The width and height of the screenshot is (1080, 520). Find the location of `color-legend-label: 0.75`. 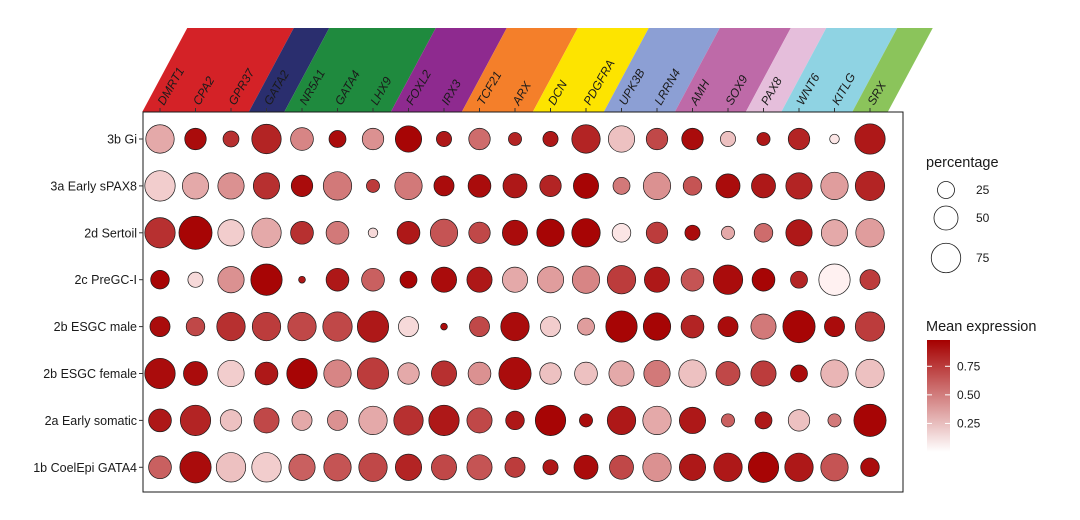

color-legend-label: 0.75 is located at coordinates (969, 366).